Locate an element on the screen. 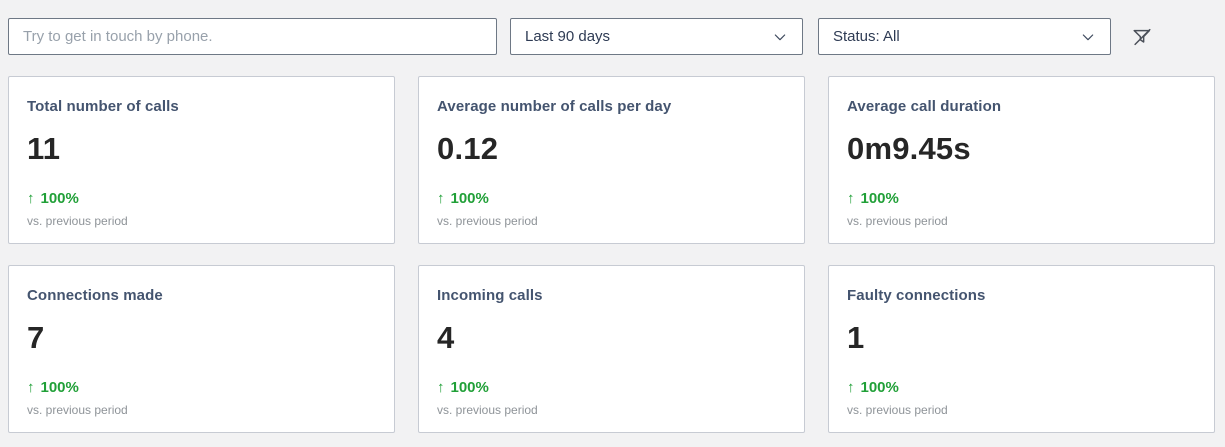  search-input is located at coordinates (252, 36).